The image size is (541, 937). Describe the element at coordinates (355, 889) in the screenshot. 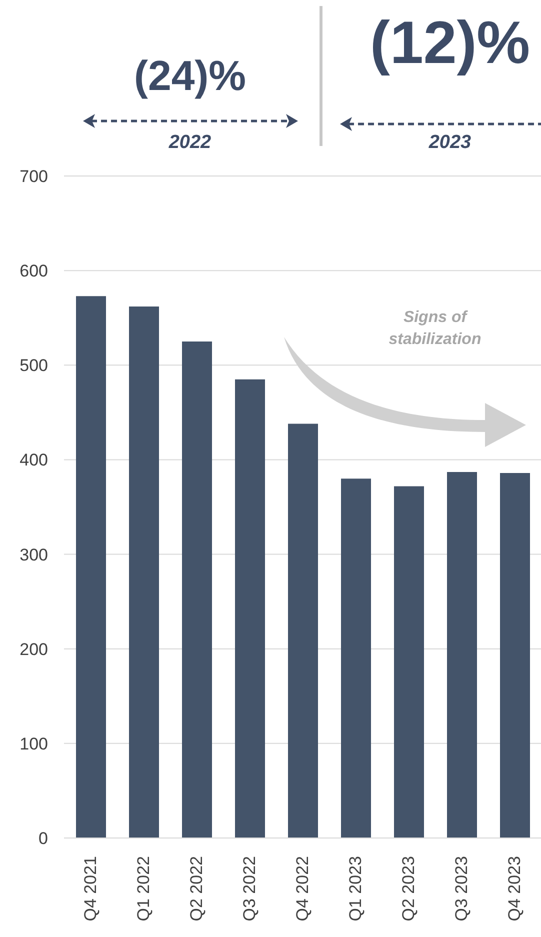

I see `x-tick-label: Q1 2023` at that location.